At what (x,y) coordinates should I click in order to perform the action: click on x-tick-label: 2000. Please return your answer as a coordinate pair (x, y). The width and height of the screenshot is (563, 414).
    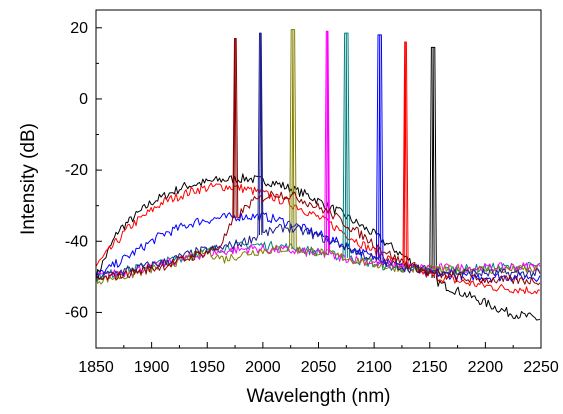
    Looking at the image, I should click on (263, 367).